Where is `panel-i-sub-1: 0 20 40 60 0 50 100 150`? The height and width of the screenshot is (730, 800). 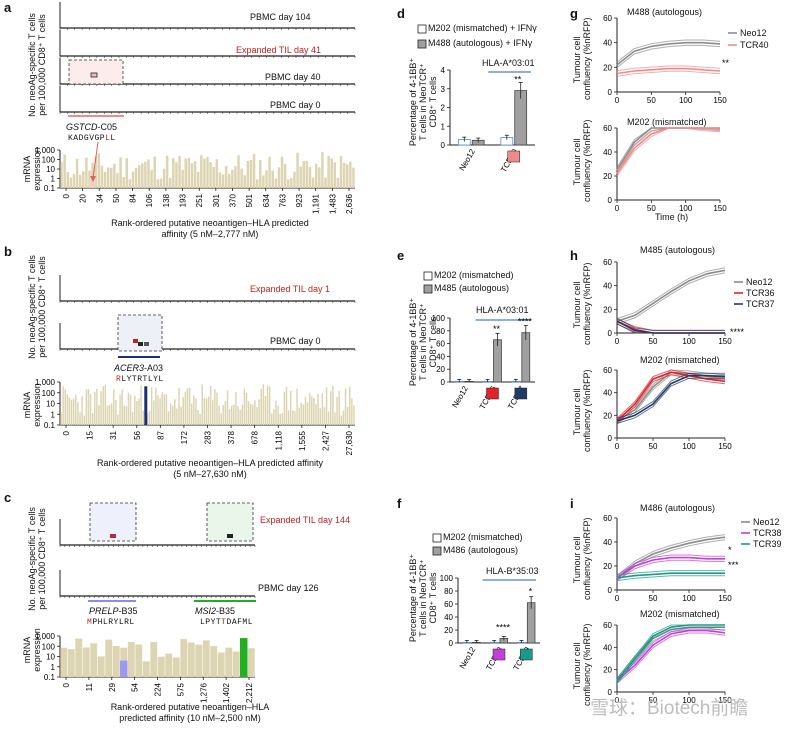 panel-i-sub-1: 0 20 40 60 0 50 100 150 is located at coordinates (667, 663).